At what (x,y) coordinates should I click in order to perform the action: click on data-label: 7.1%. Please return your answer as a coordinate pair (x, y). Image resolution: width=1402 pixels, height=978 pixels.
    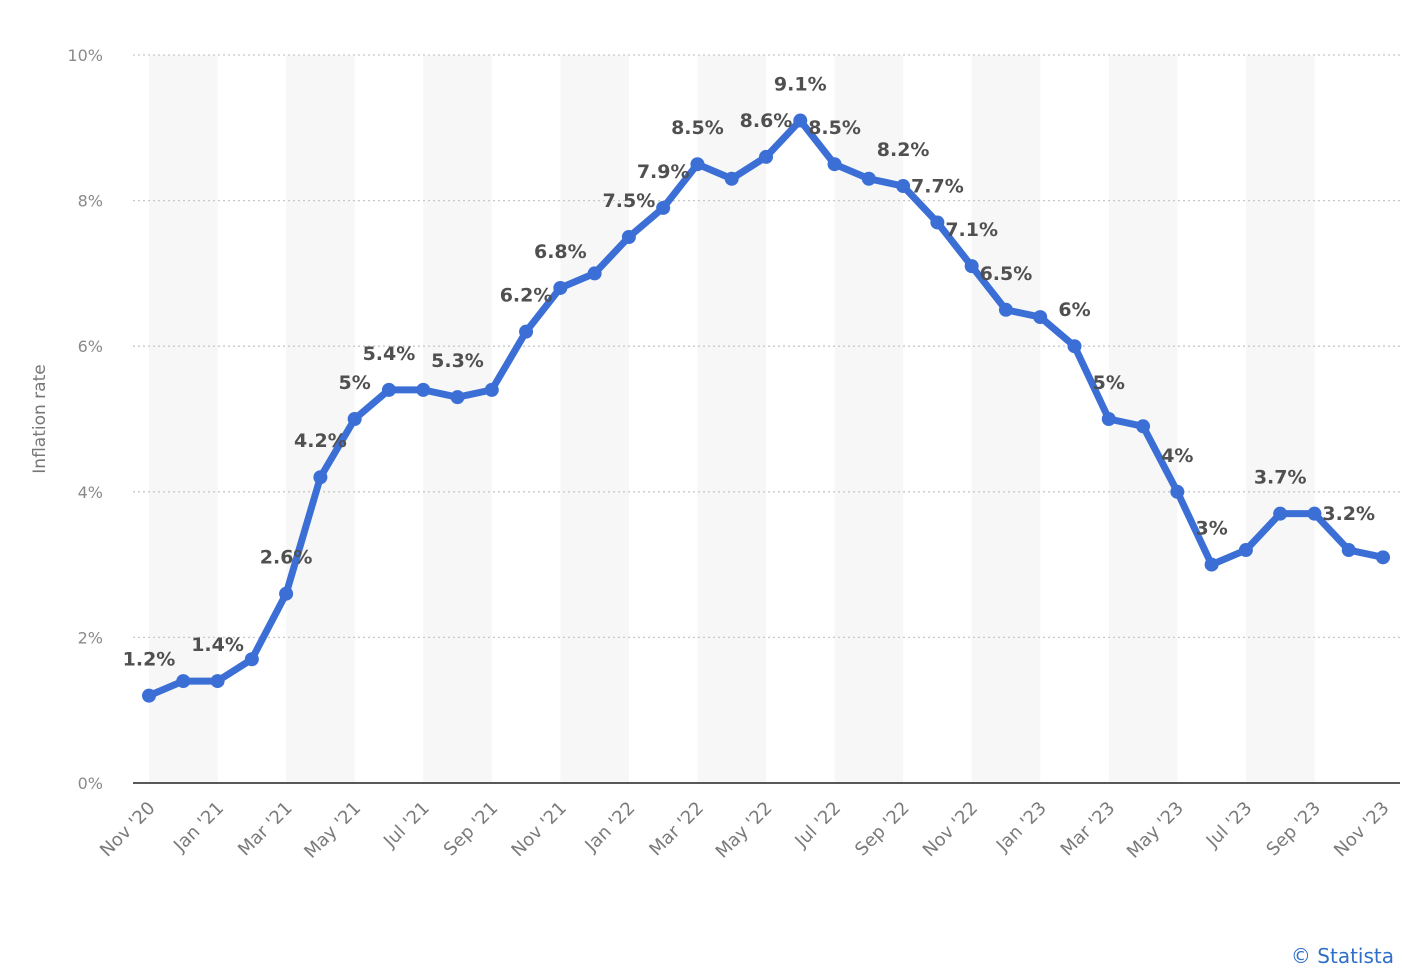
    Looking at the image, I should click on (971, 230).